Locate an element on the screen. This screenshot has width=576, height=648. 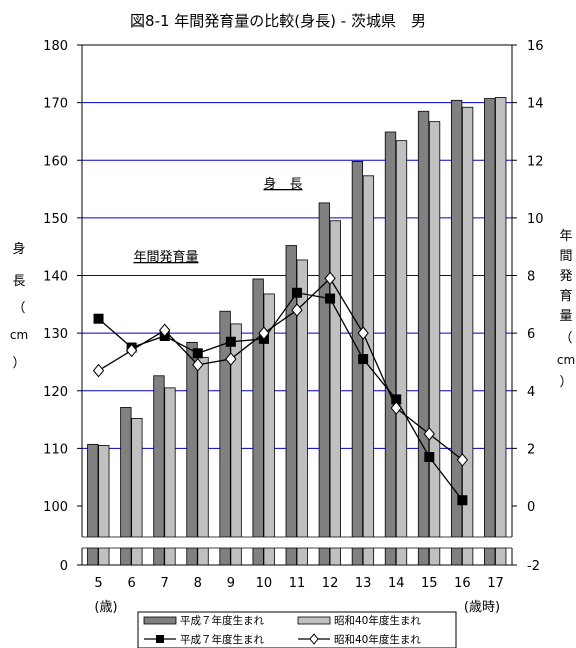
y-right-tick-label: 14 is located at coordinates (535, 104).